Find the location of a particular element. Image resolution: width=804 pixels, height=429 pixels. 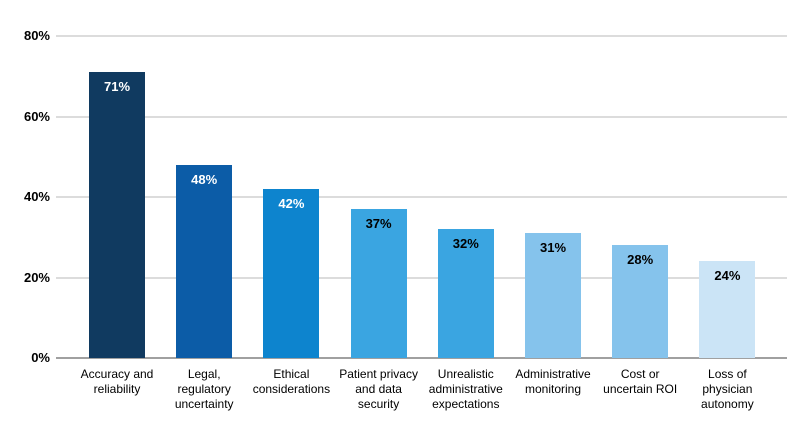

category-label: Cost or uncertain ROI is located at coordinates (640, 382).